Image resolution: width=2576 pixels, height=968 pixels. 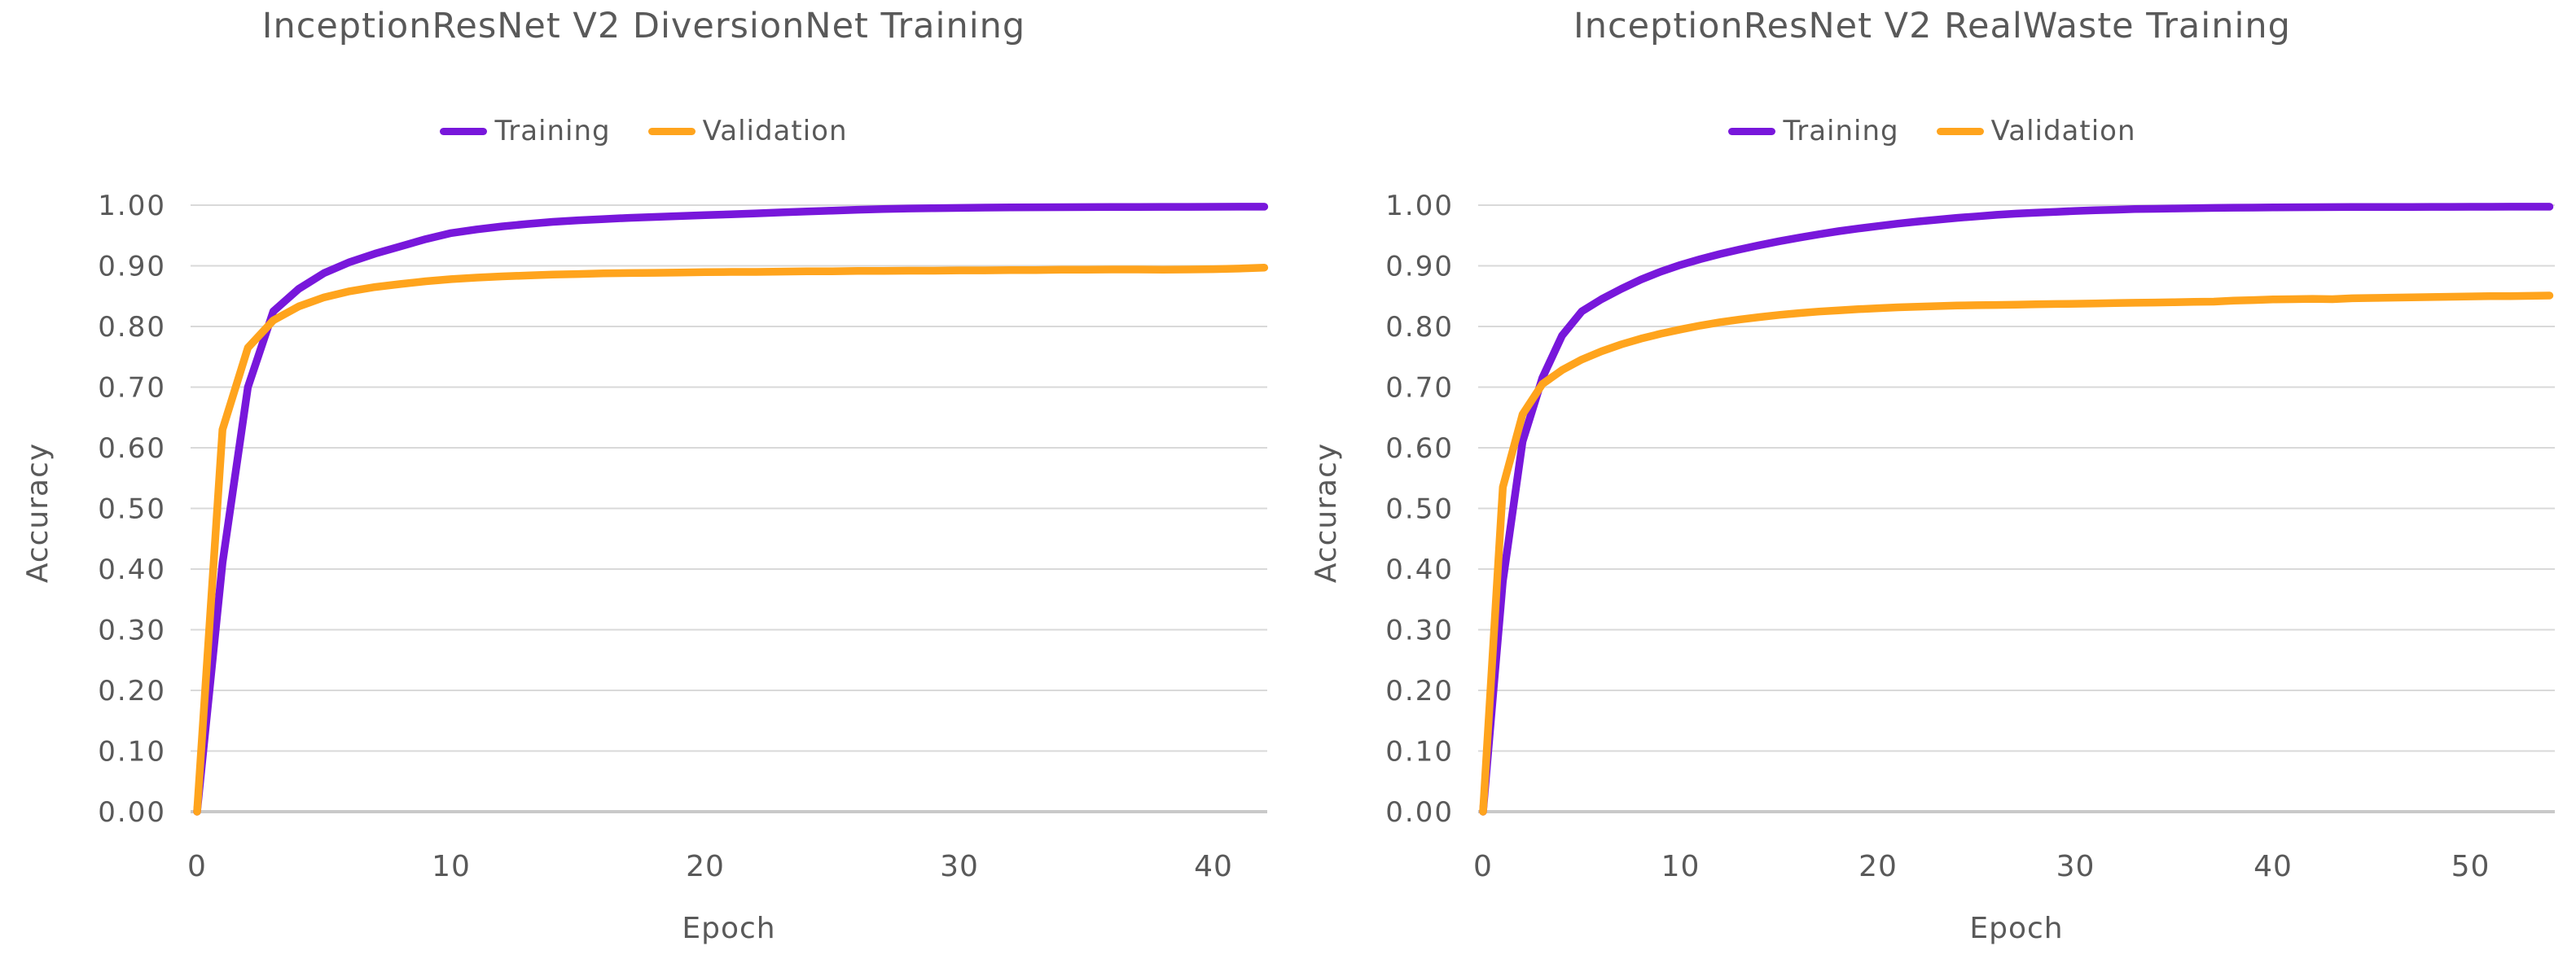 What do you see at coordinates (1932, 26) in the screenshot?
I see `chart-title: InceptionResNet V2 RealWaste Training` at bounding box center [1932, 26].